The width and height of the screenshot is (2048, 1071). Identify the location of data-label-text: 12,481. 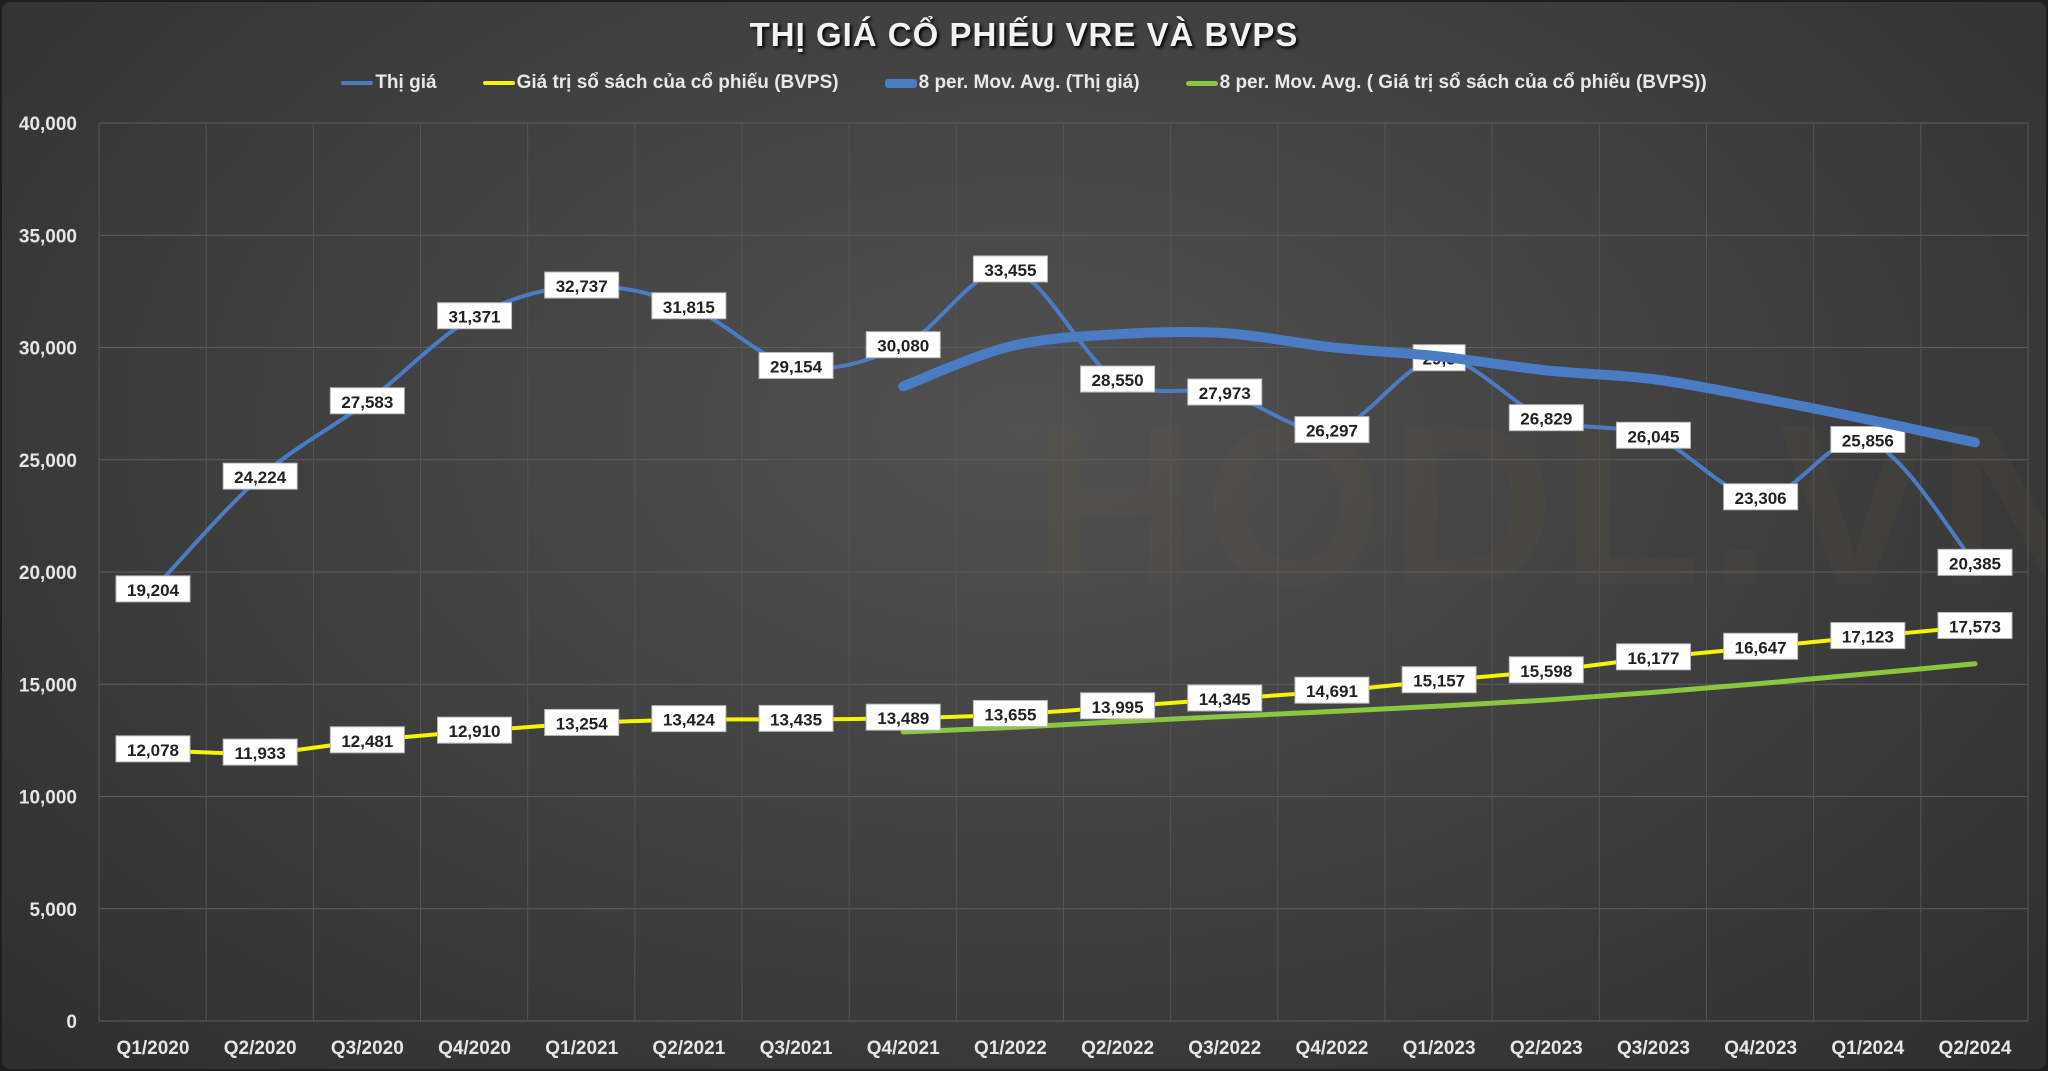
(367, 741).